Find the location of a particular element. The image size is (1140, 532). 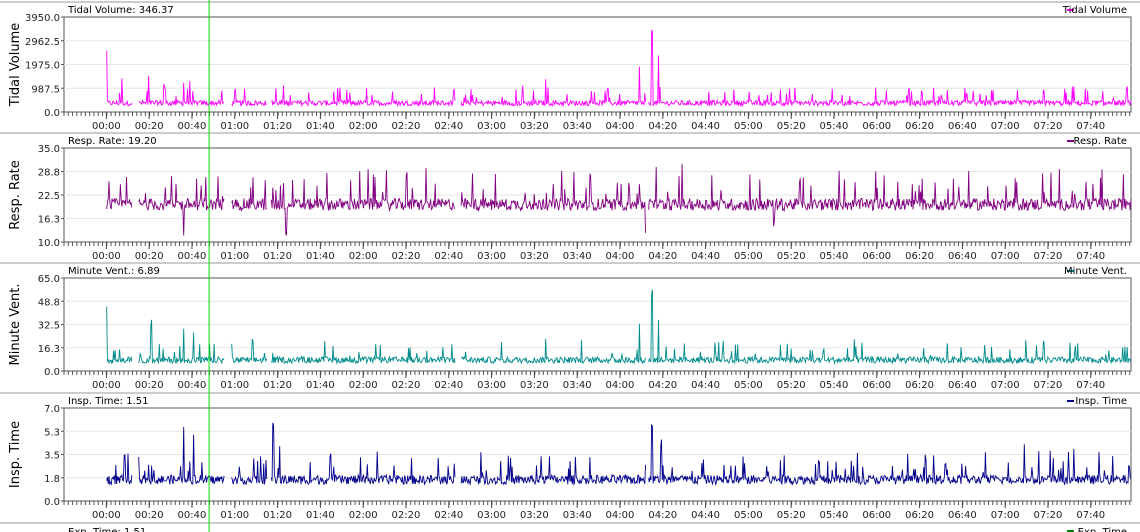

y-tick-label: 2962.5 is located at coordinates (42, 42).